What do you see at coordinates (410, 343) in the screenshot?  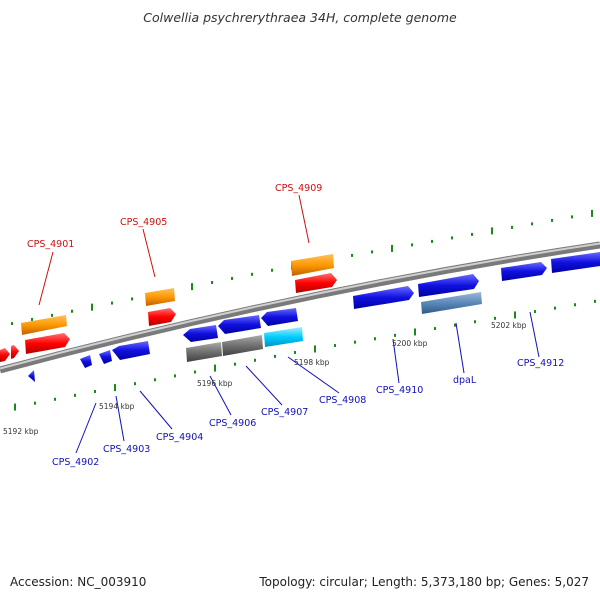 I see `kbp-label: 5200 kbp` at bounding box center [410, 343].